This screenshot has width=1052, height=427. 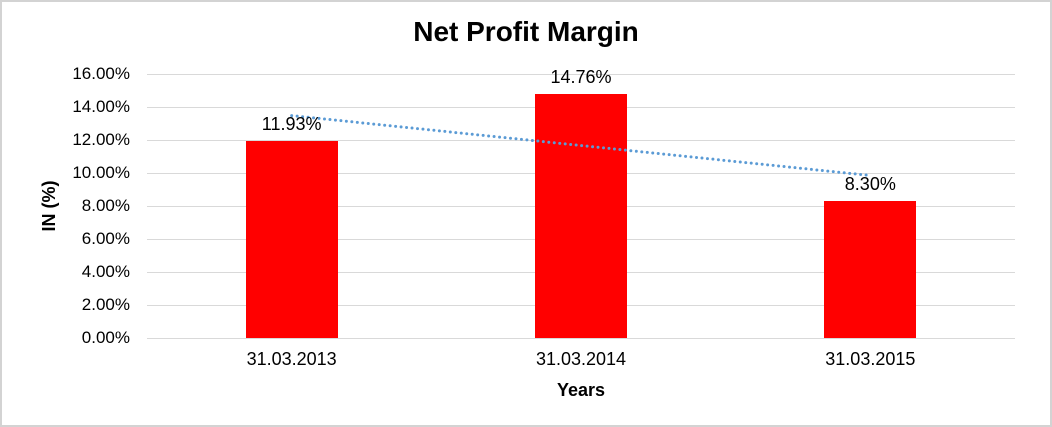 What do you see at coordinates (105, 304) in the screenshot?
I see `y-tick-label: 2.00%` at bounding box center [105, 304].